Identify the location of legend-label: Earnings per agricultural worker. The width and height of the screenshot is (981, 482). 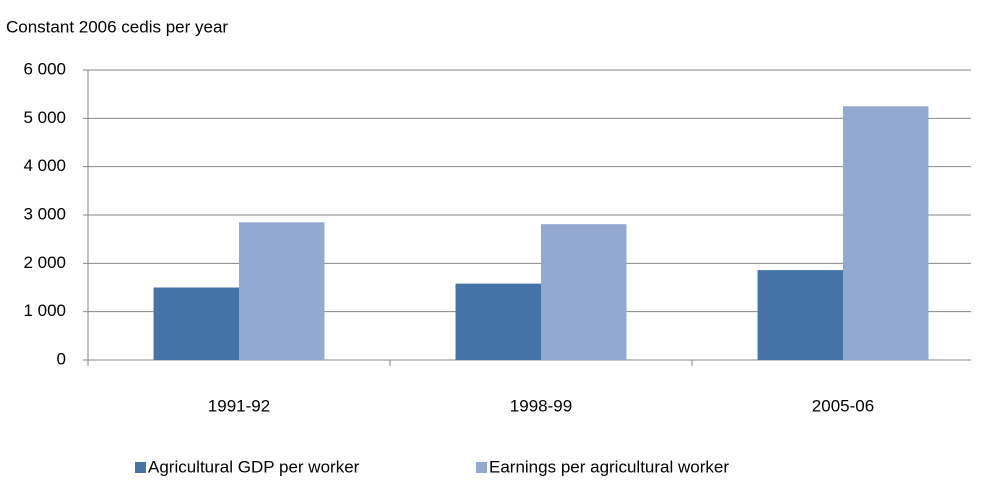
(609, 466).